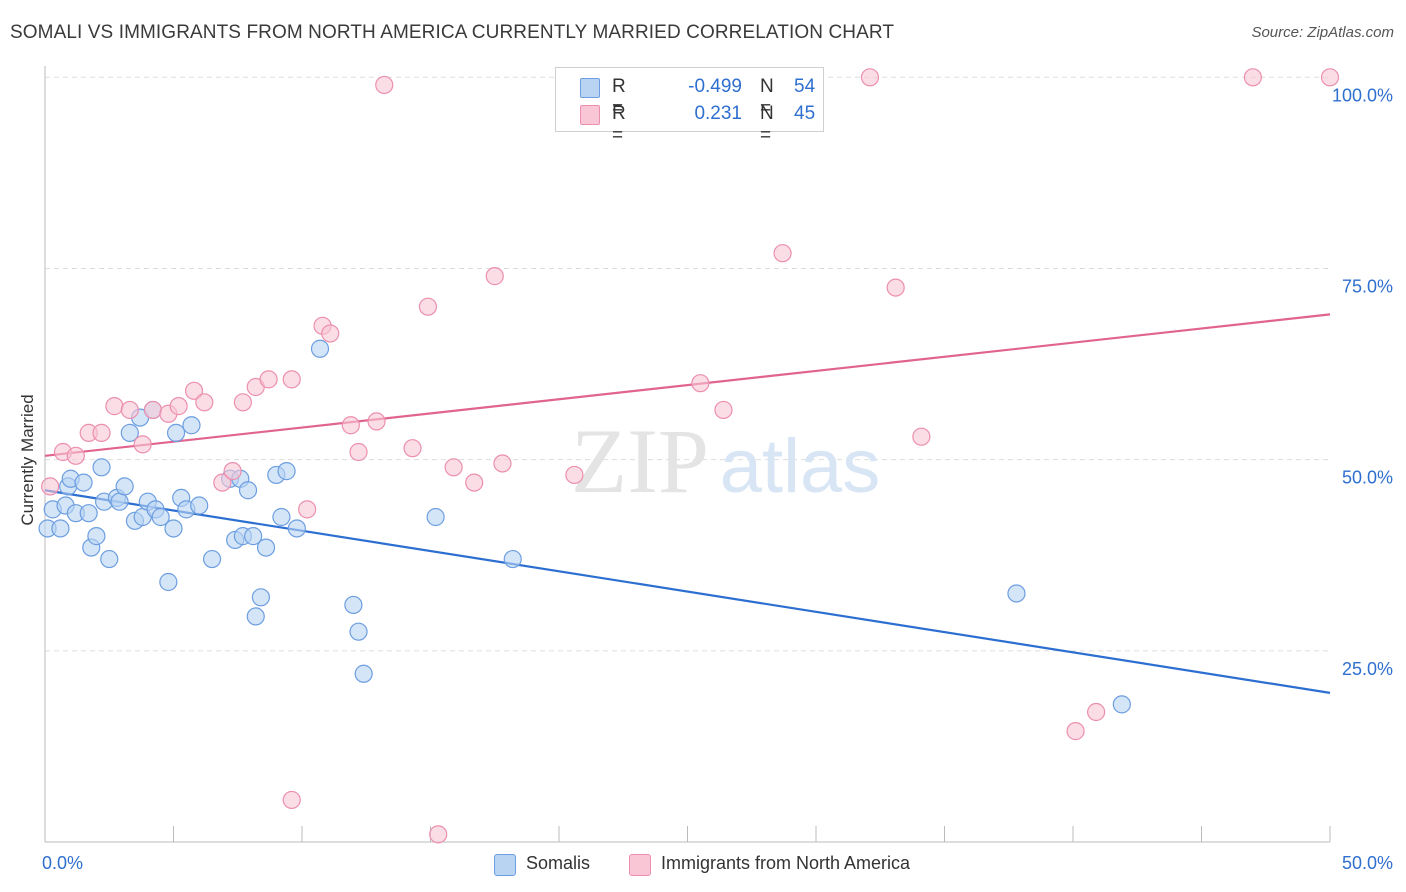 The height and width of the screenshot is (892, 1406). I want to click on bottom-legend-swatch-somalis, so click(505, 865).